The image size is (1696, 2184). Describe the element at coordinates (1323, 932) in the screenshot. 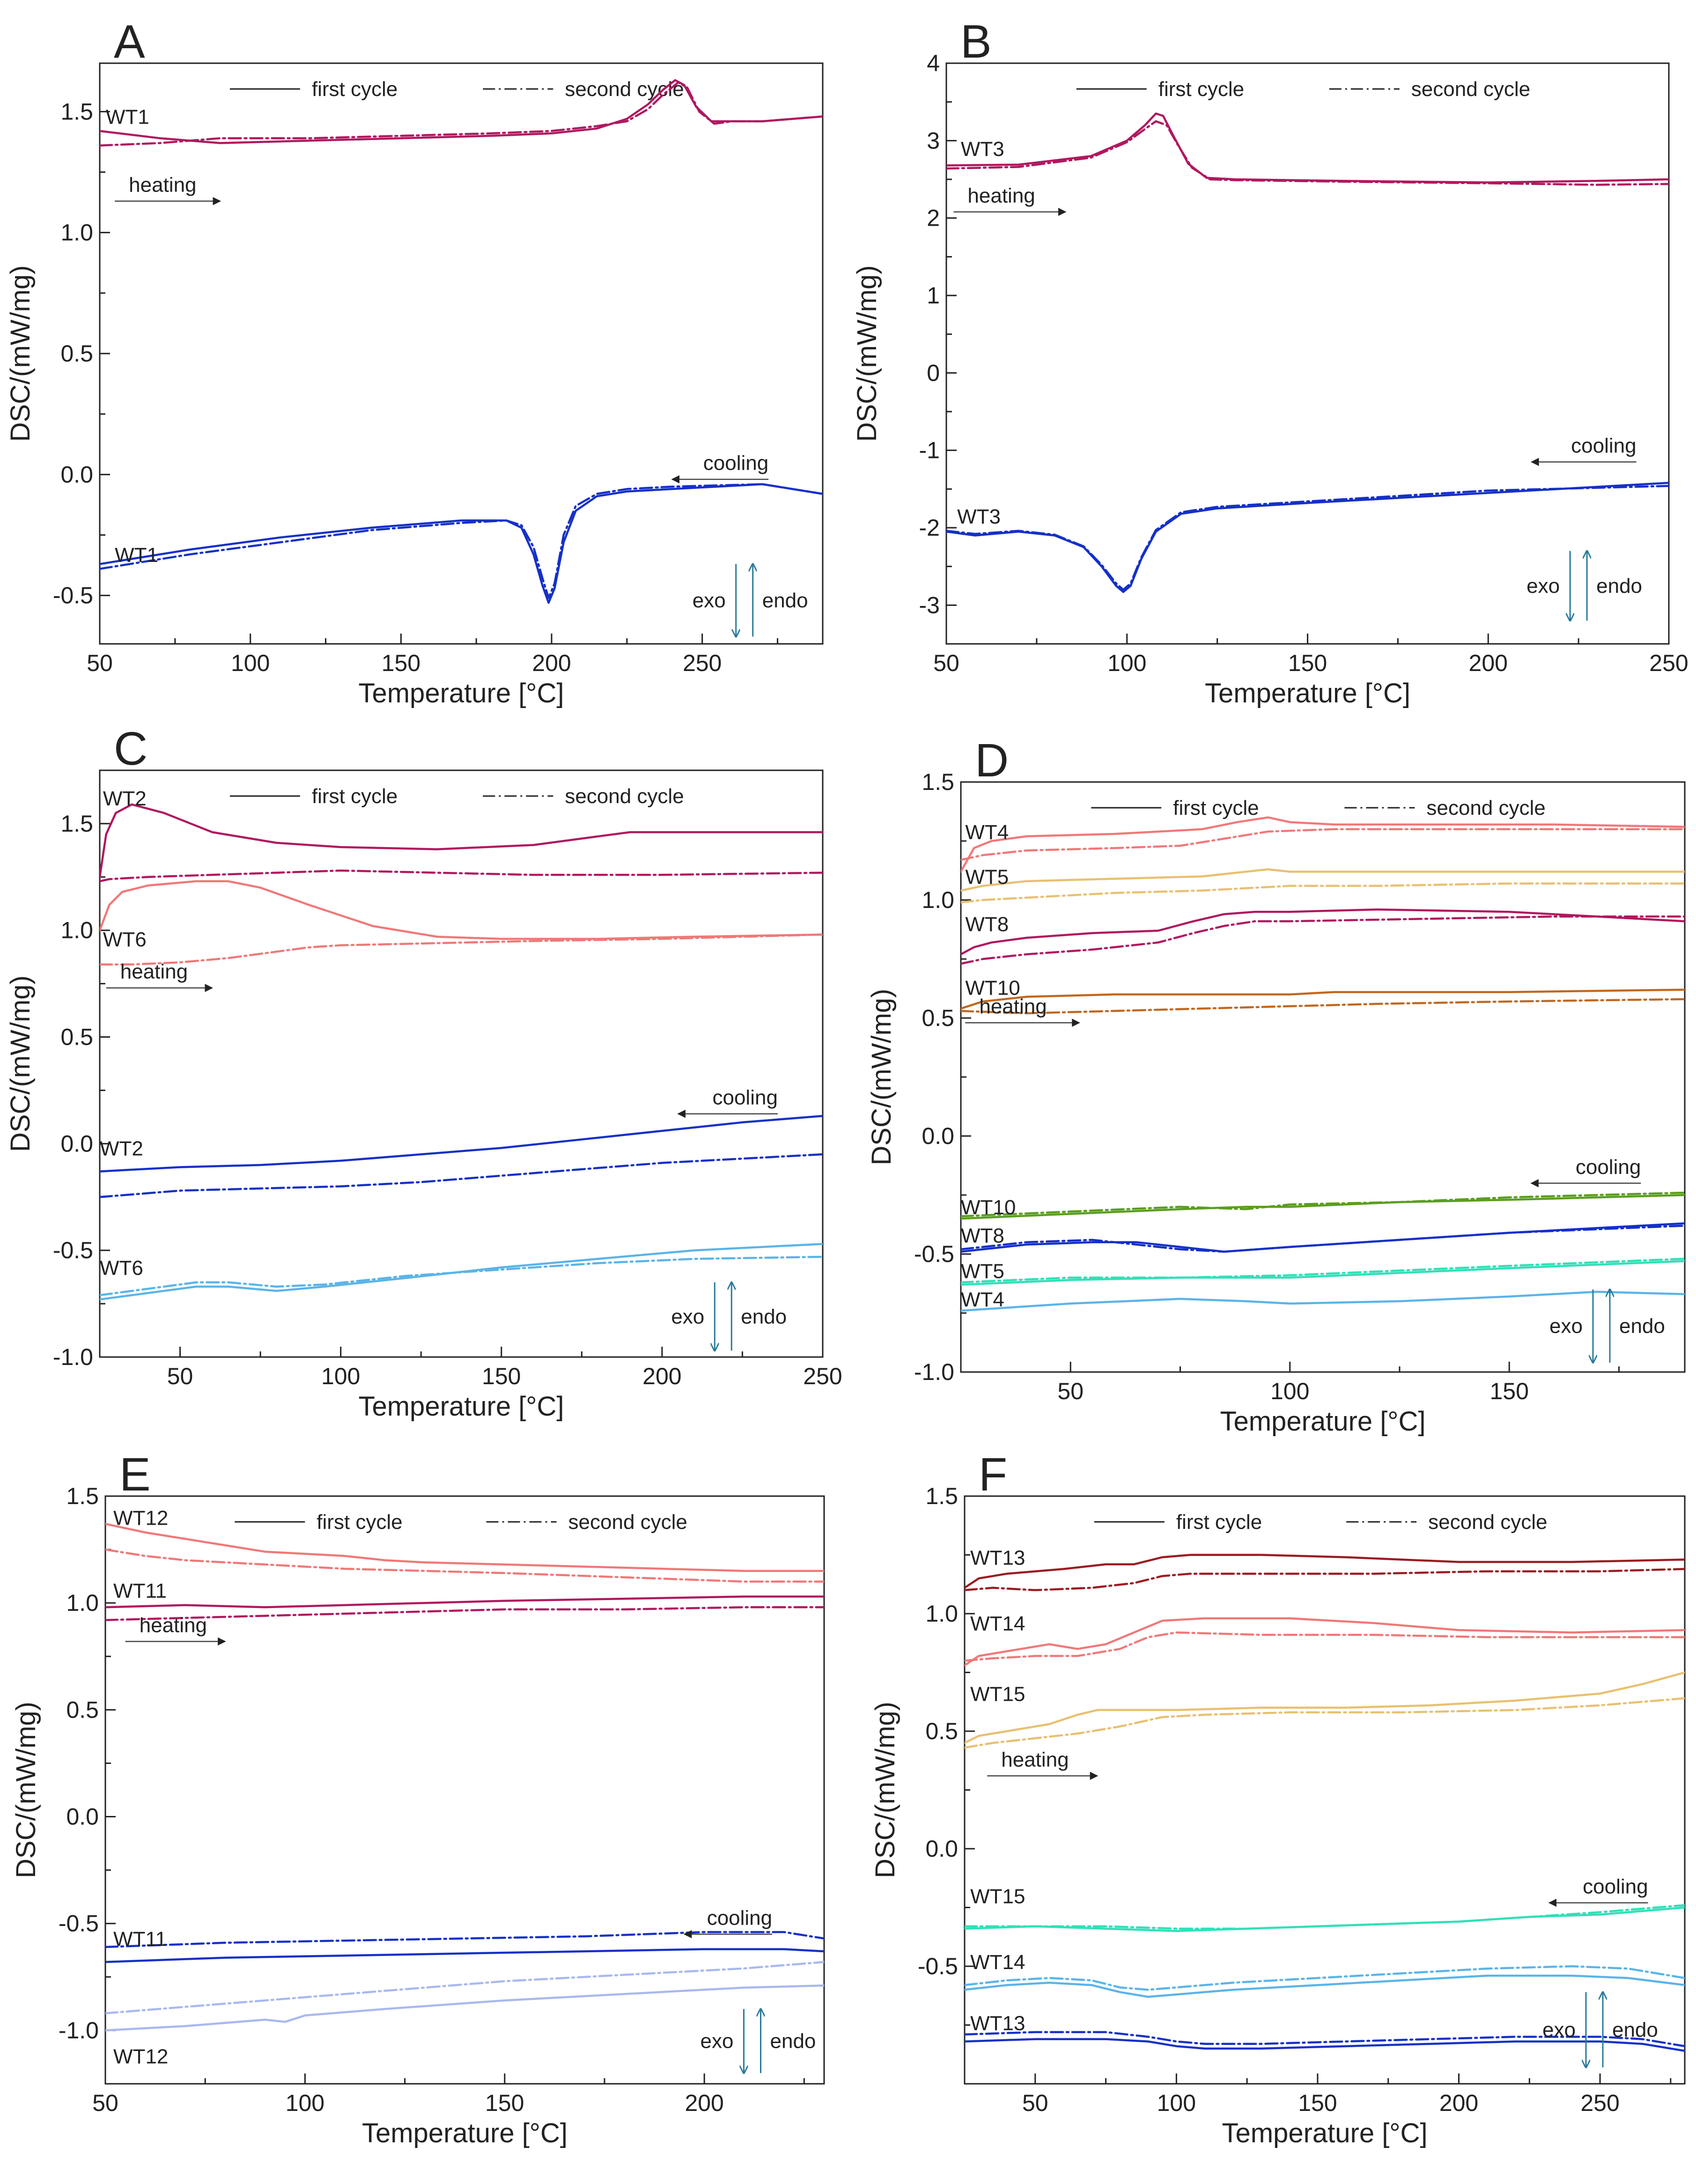

I see `panel-d-series-wt8-solid` at that location.